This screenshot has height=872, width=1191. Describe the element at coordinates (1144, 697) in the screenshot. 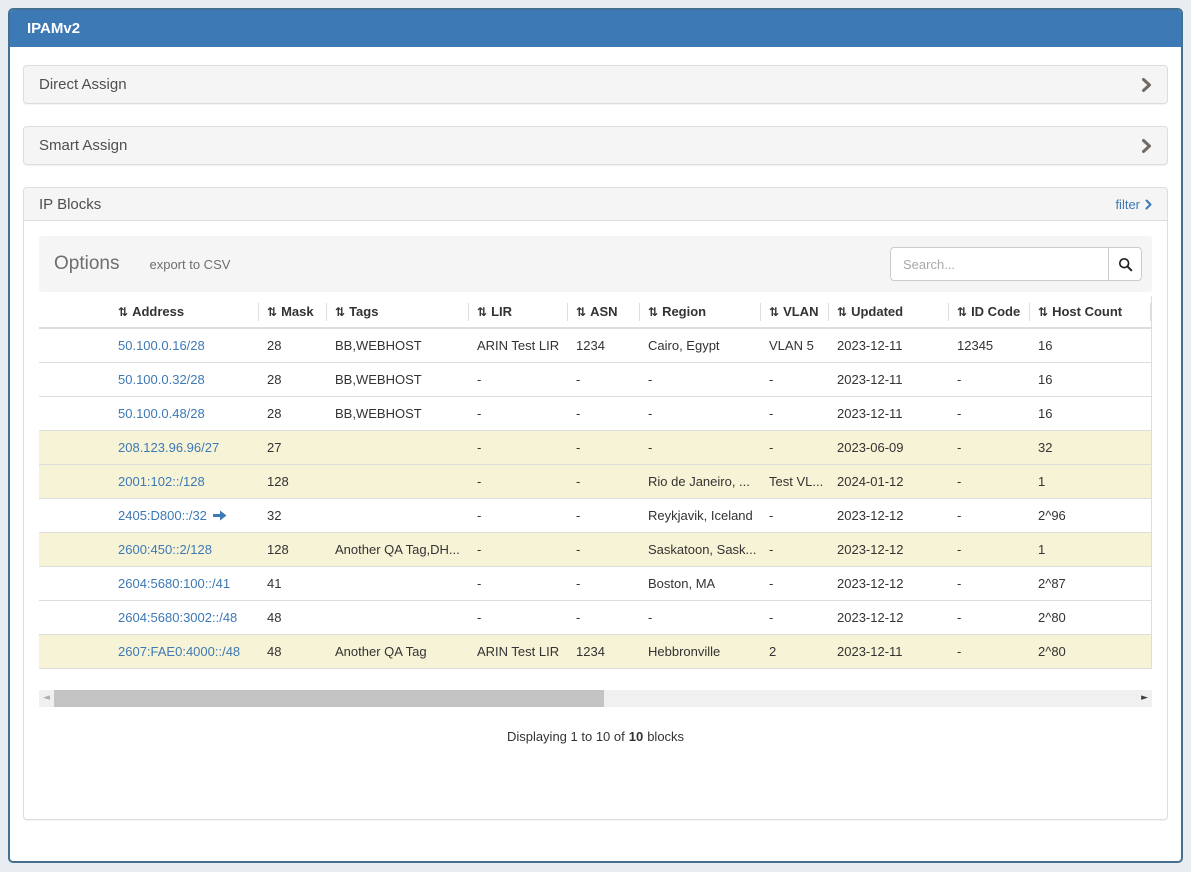

I see `scroll-right-arrow-icon: ►` at that location.